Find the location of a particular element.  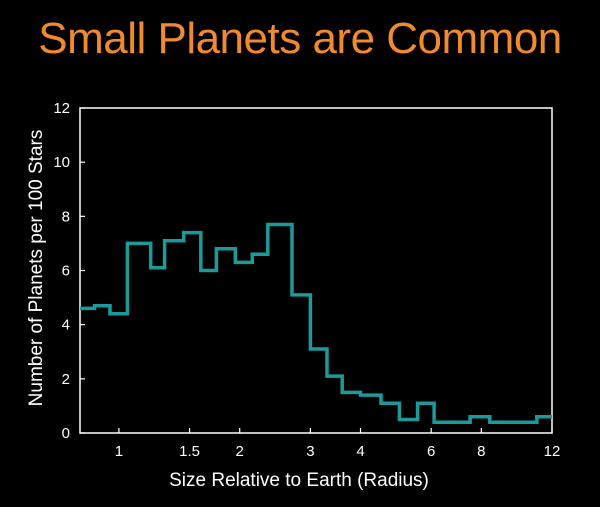

y-axis-label: Number of Planets per 100 Stars is located at coordinates (36, 268).